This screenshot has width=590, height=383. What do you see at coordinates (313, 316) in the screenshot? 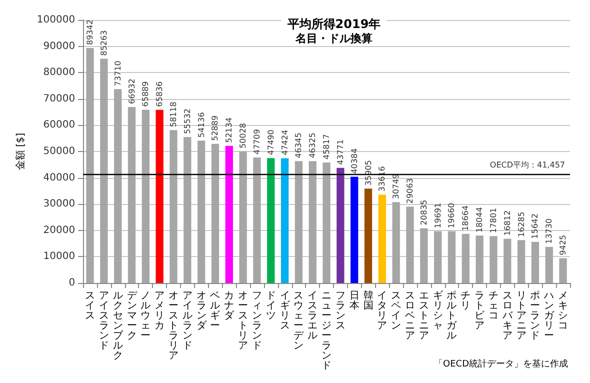
I see `x-tick-label: イスラエル` at bounding box center [313, 316].